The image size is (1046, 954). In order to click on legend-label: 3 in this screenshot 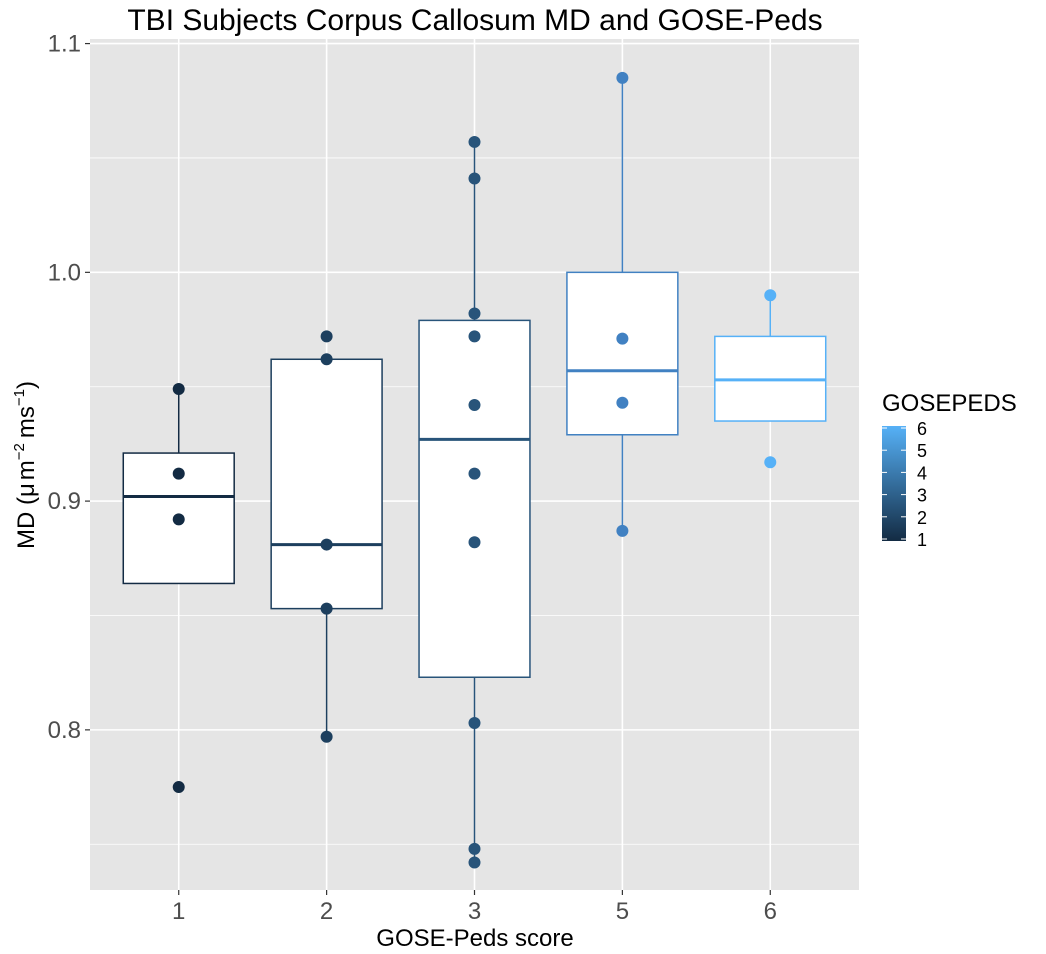, I will do `click(922, 496)`.